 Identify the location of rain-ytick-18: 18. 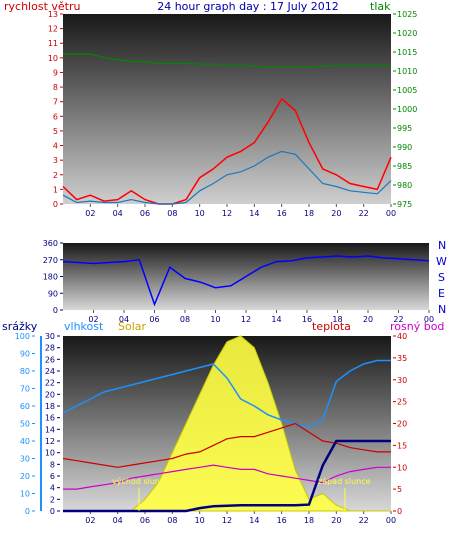
(50, 406).